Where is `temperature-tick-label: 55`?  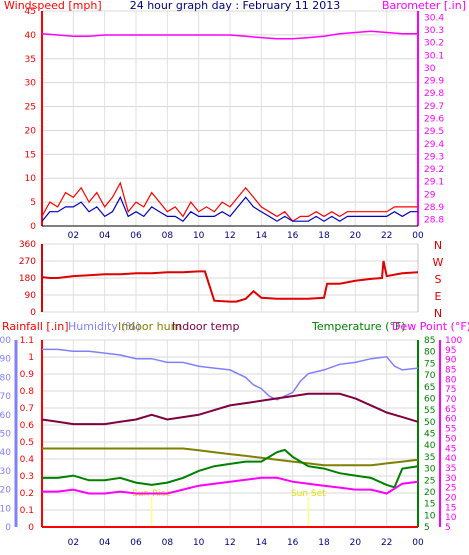 temperature-tick-label: 55 is located at coordinates (429, 411).